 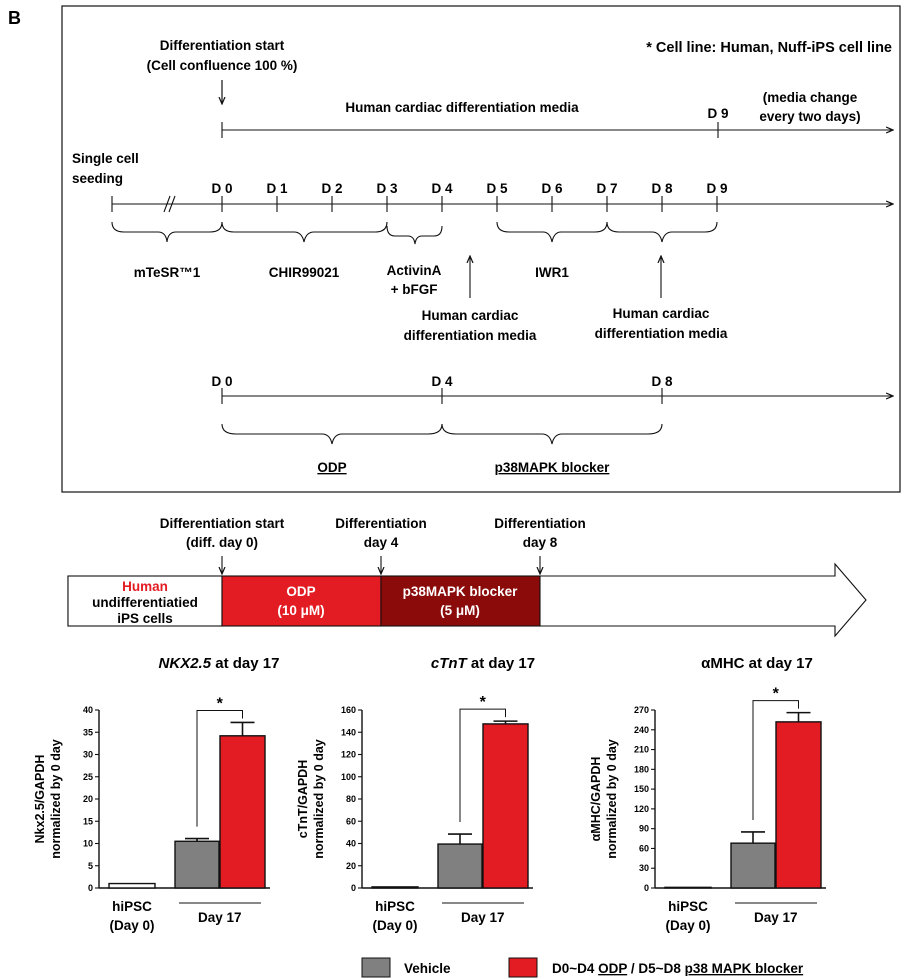 I want to click on chart-ylabel-line1: αMHC/GAPDH, so click(x=596, y=799).